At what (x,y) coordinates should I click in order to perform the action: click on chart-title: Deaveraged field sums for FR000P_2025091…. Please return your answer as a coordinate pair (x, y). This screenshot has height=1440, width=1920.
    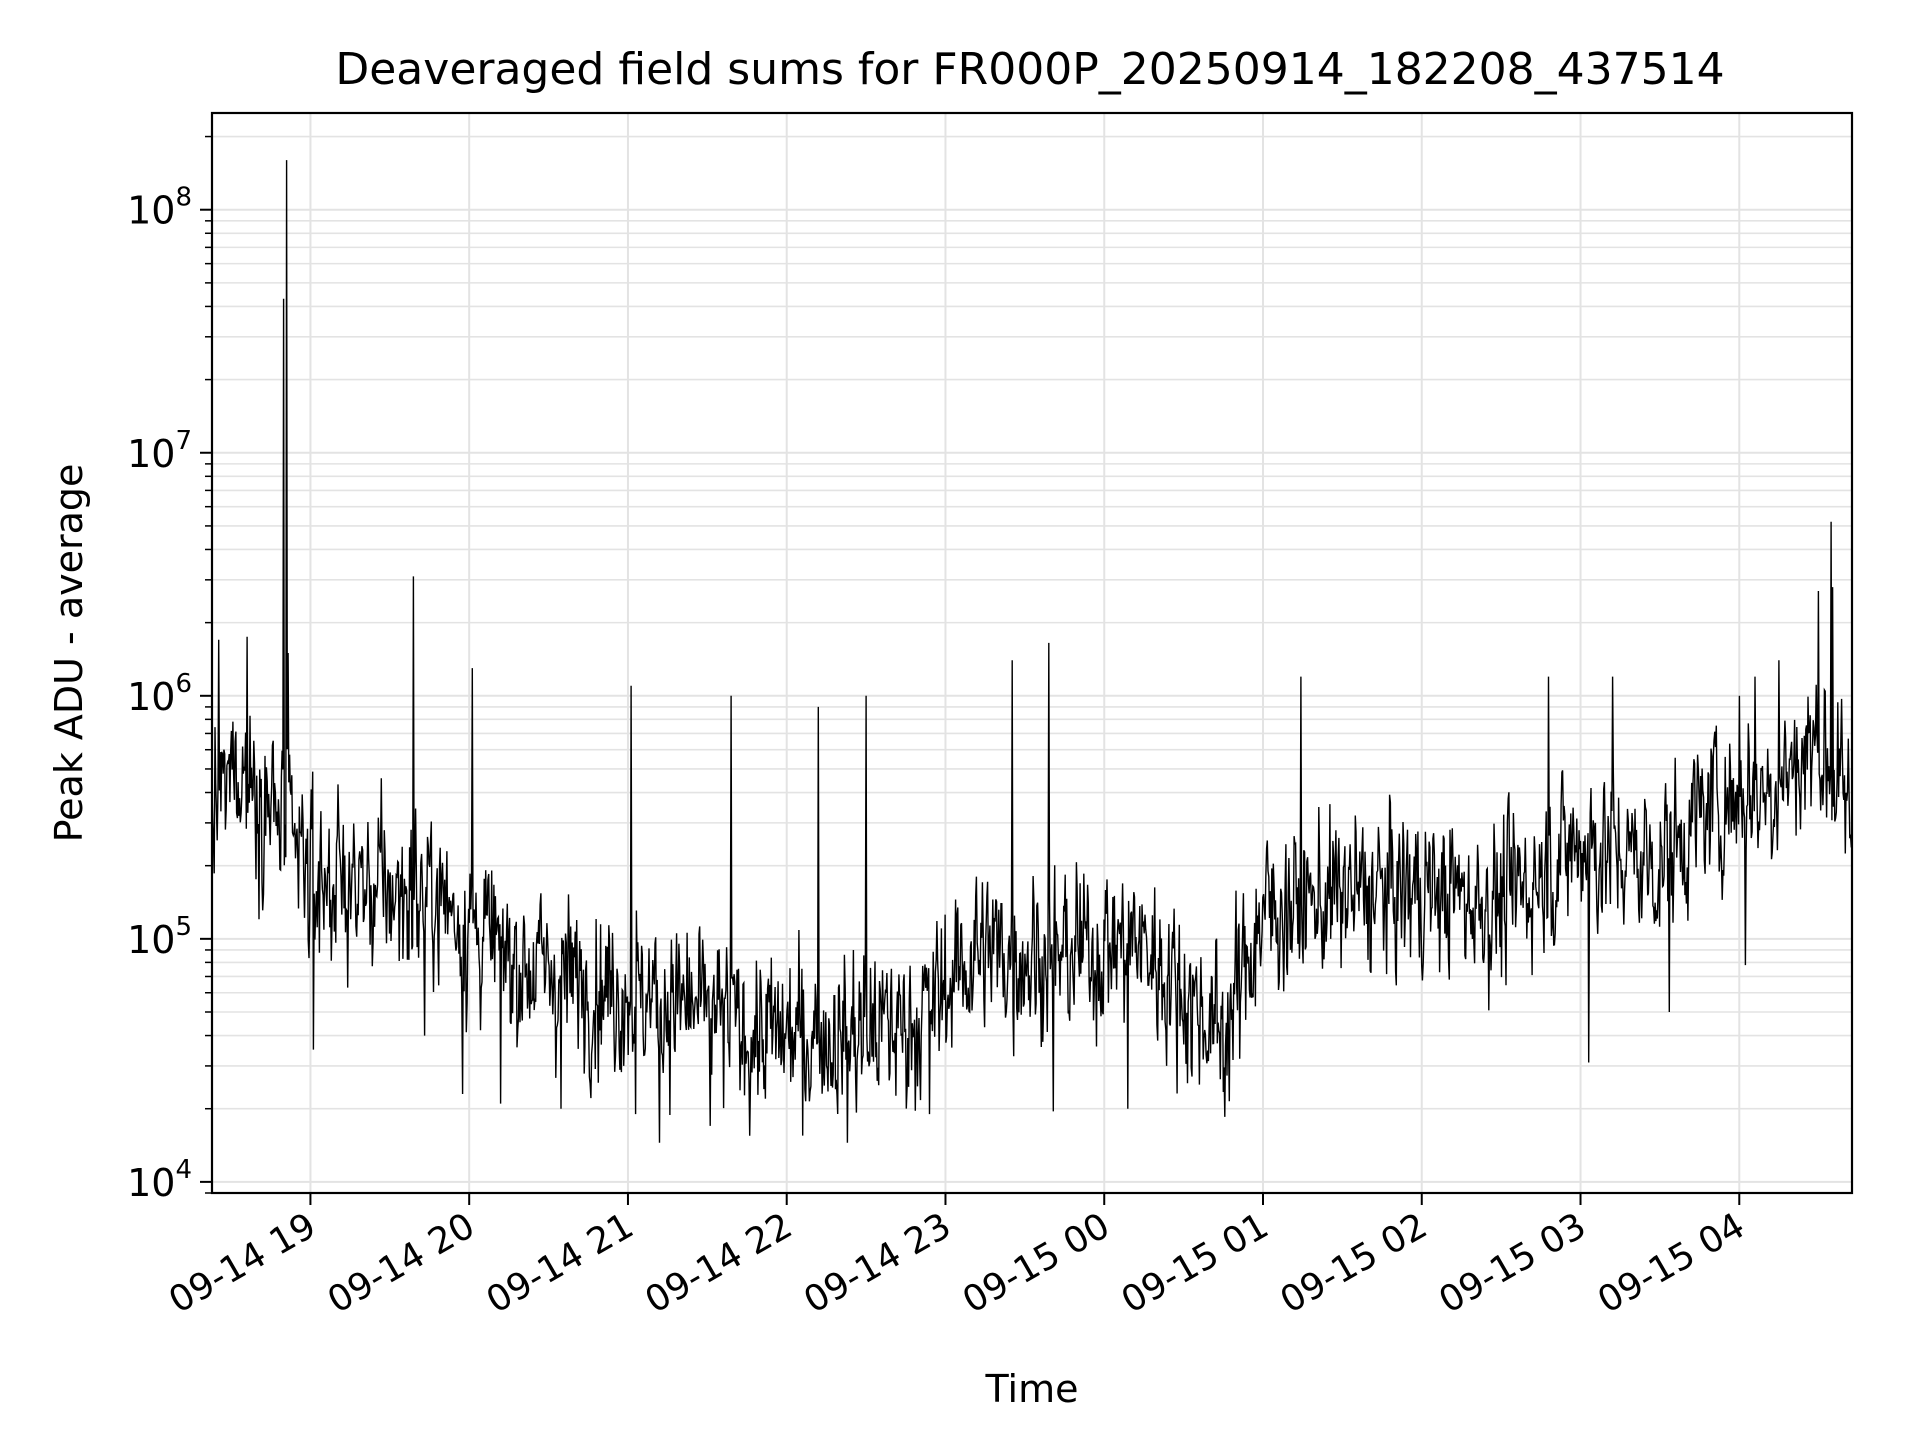
    Looking at the image, I should click on (1029, 69).